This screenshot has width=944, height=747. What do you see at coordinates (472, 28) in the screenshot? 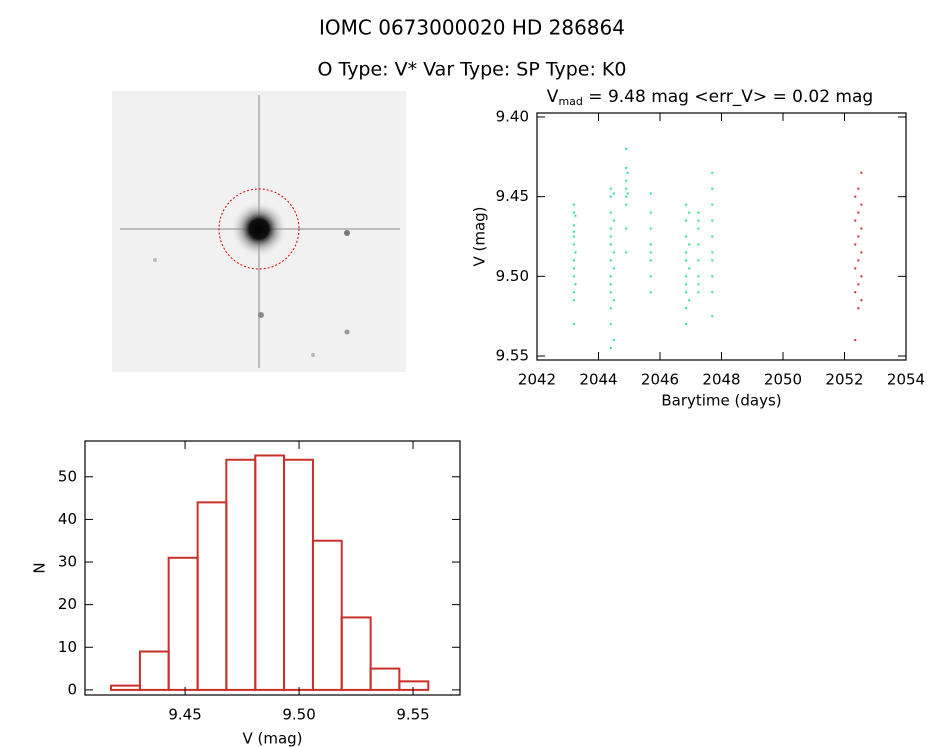
I see `title: IOMC 0673000020 HD 286864` at bounding box center [472, 28].